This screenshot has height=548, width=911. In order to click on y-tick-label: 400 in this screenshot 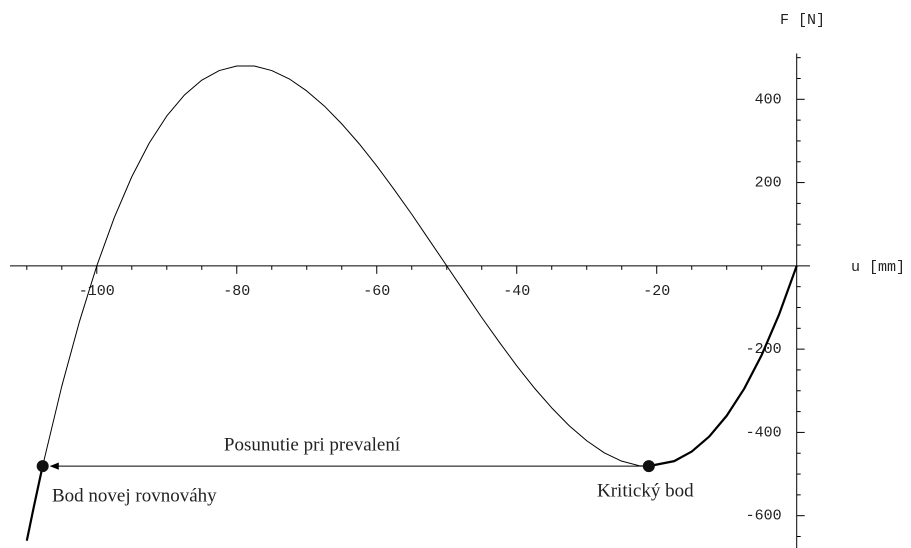, I will do `click(768, 99)`.